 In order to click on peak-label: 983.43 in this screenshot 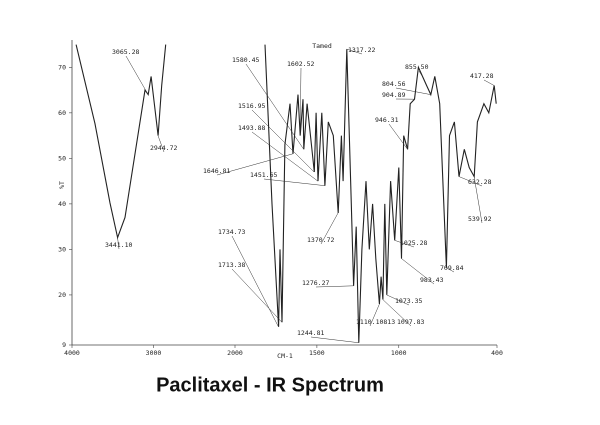, I will do `click(432, 280)`.